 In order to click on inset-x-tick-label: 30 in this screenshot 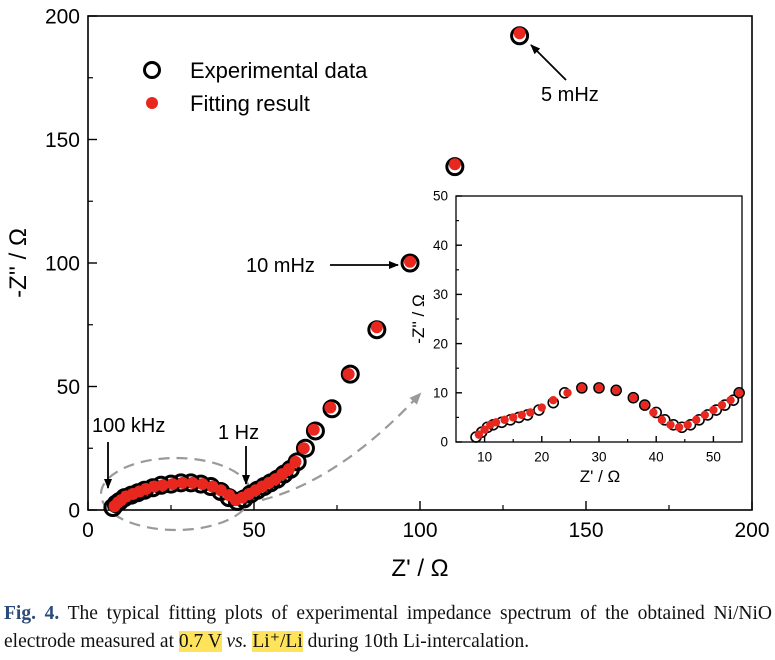, I will do `click(598, 457)`.